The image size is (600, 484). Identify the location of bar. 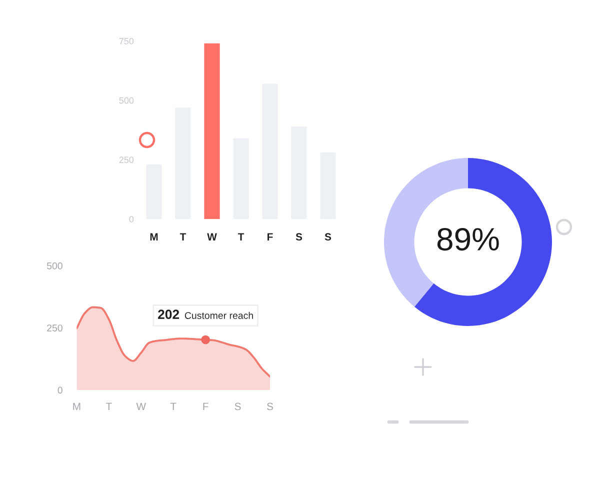
(212, 131).